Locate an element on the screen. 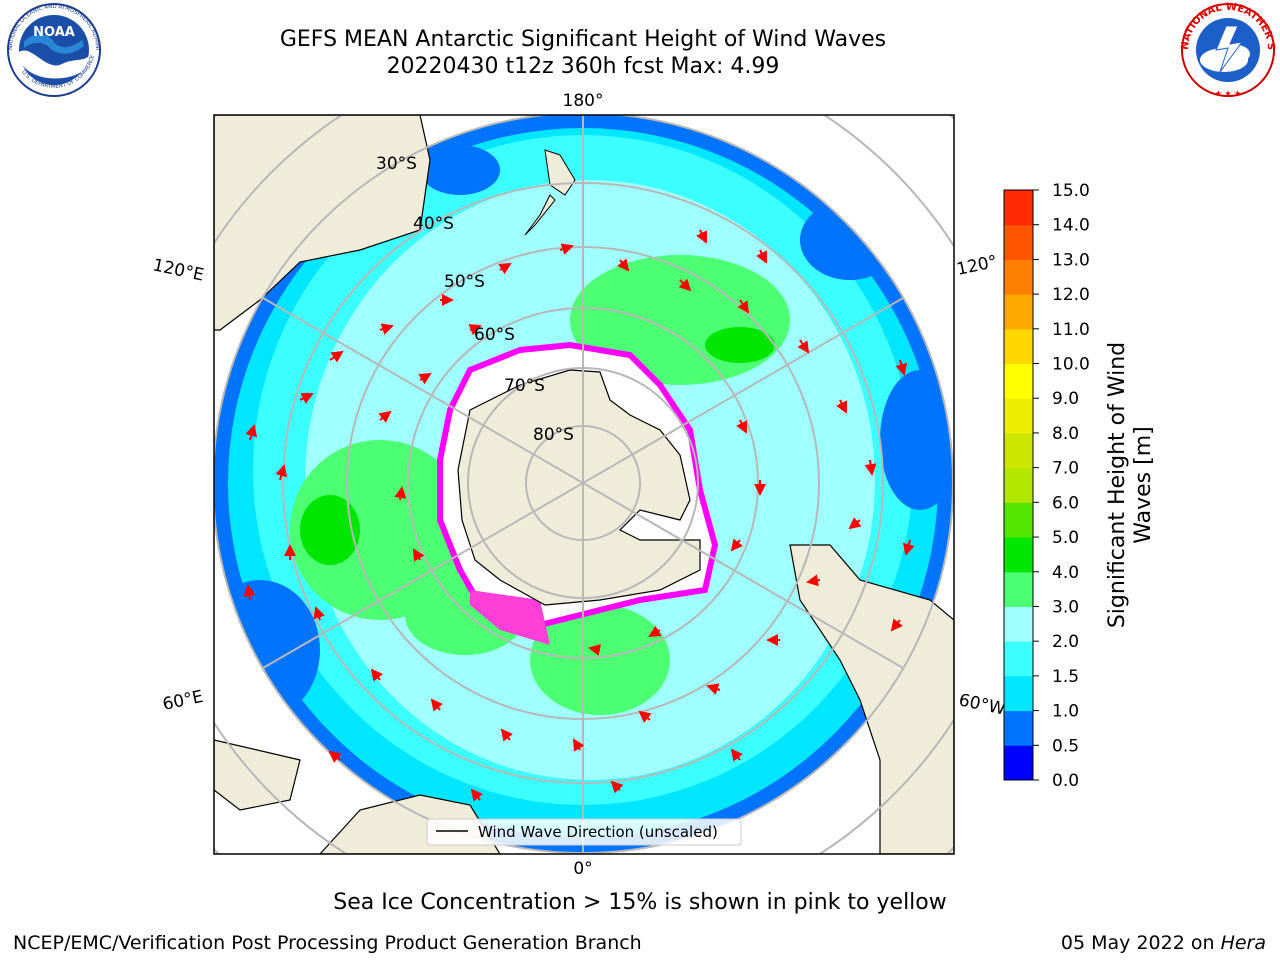 This screenshot has height=960, width=1280. colorbar-label-line-1: Significant Height of Wind is located at coordinates (1117, 485).